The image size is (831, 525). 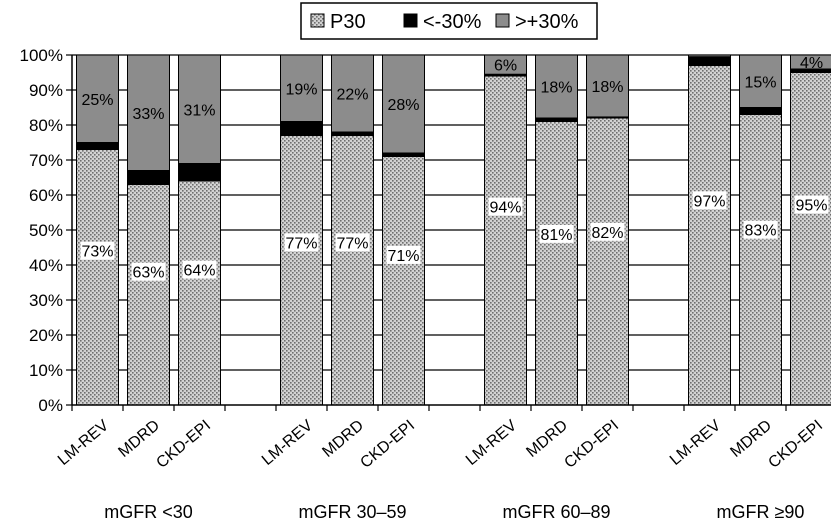 I want to click on y-tick-label: 0%, so click(x=50, y=405).